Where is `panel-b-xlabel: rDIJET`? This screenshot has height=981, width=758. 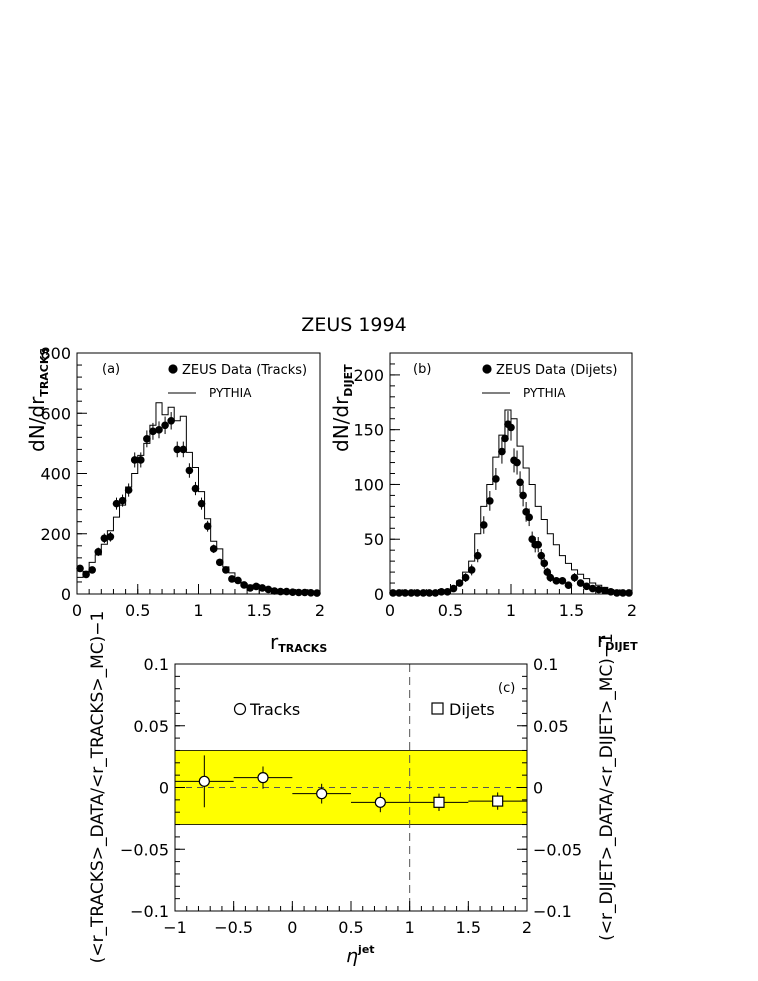
panel-b-xlabel: rDIJET is located at coordinates (617, 640).